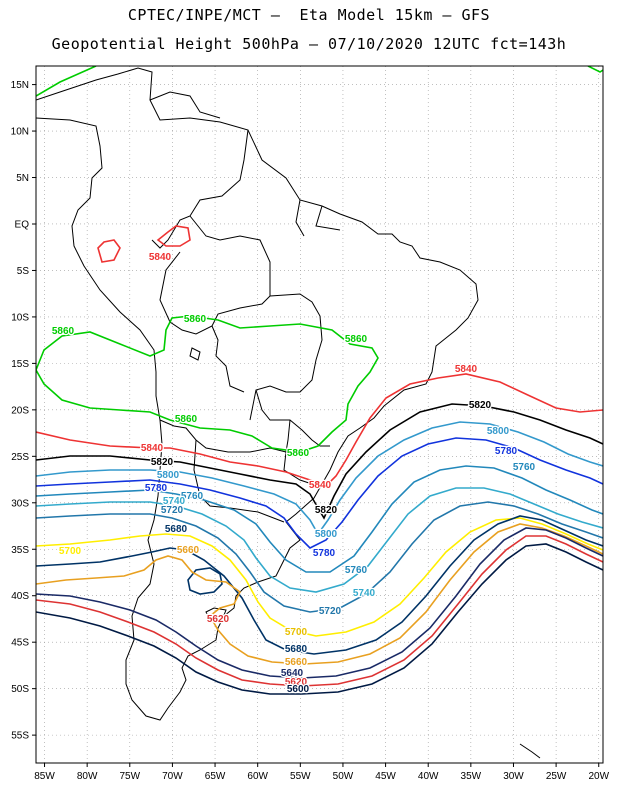 This screenshot has height=800, width=618. Describe the element at coordinates (195, 354) in the screenshot. I see `lake-titicaca` at that location.